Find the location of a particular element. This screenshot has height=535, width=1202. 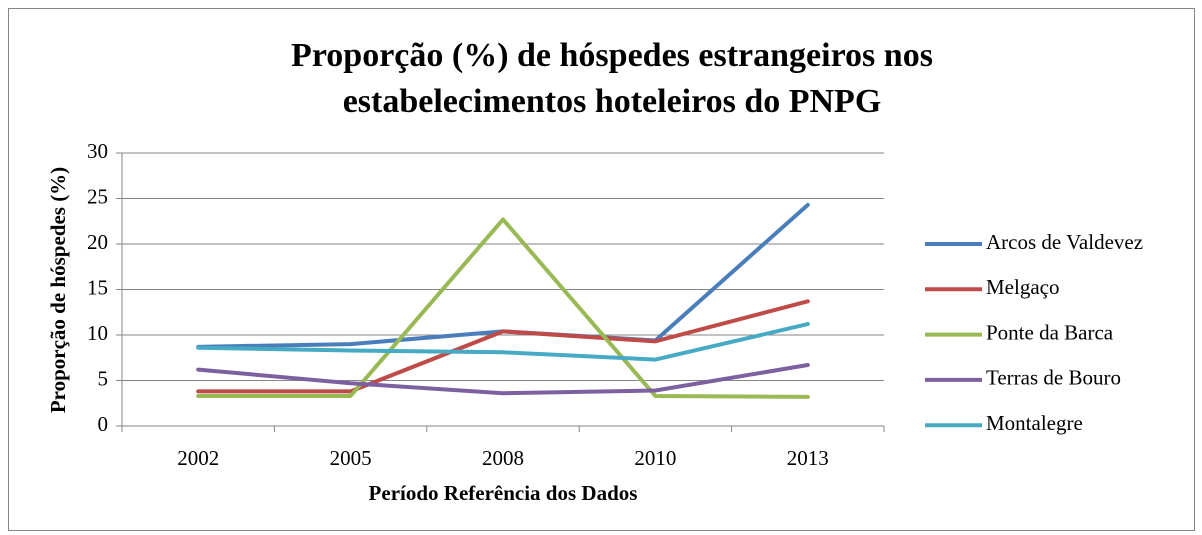

legend-label: Ponte da Barca is located at coordinates (1050, 332).